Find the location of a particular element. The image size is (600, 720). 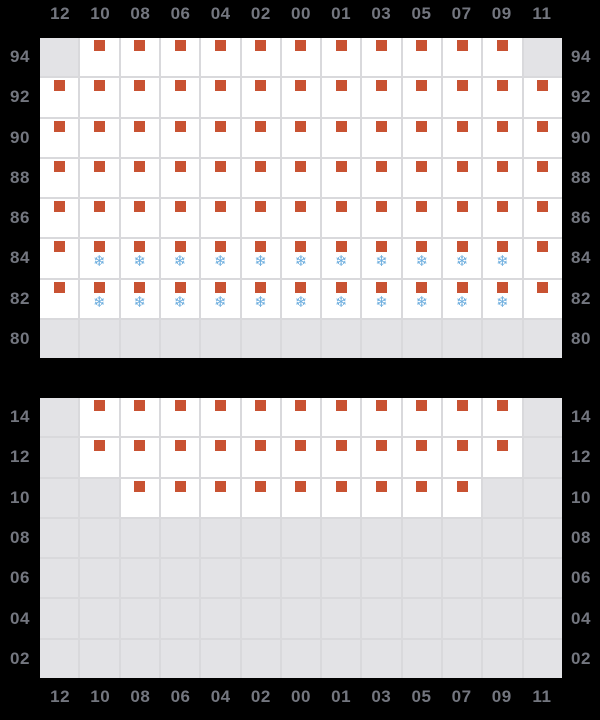

row-label-82: 82 is located at coordinates (20, 298).